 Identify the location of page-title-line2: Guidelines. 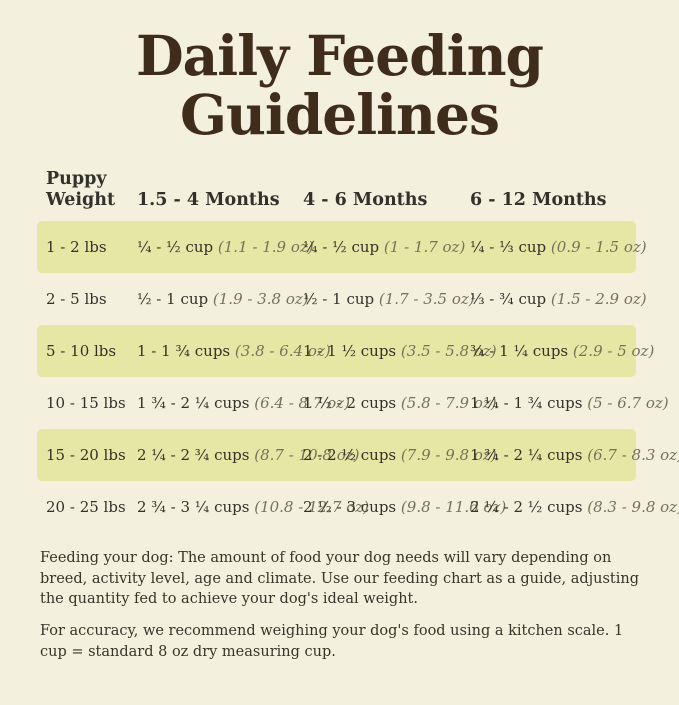
(339, 115).